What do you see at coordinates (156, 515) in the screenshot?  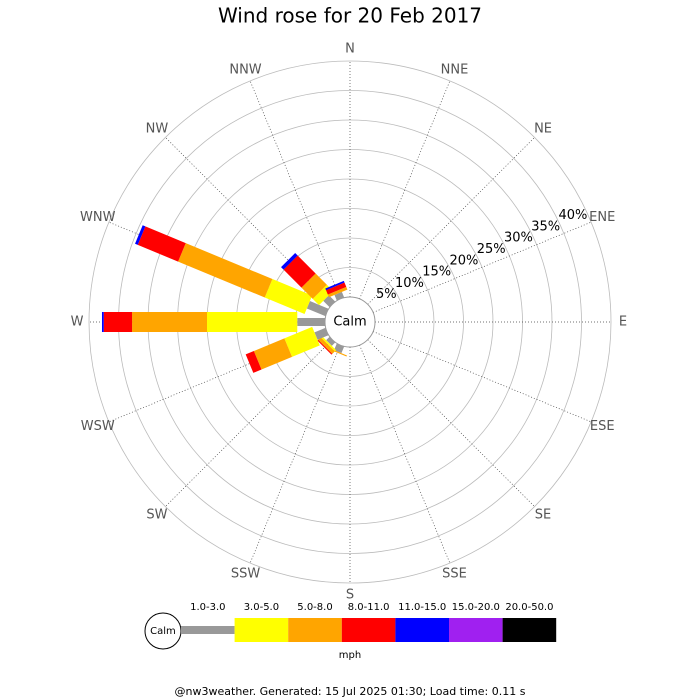 I see `direction-label: SW` at bounding box center [156, 515].